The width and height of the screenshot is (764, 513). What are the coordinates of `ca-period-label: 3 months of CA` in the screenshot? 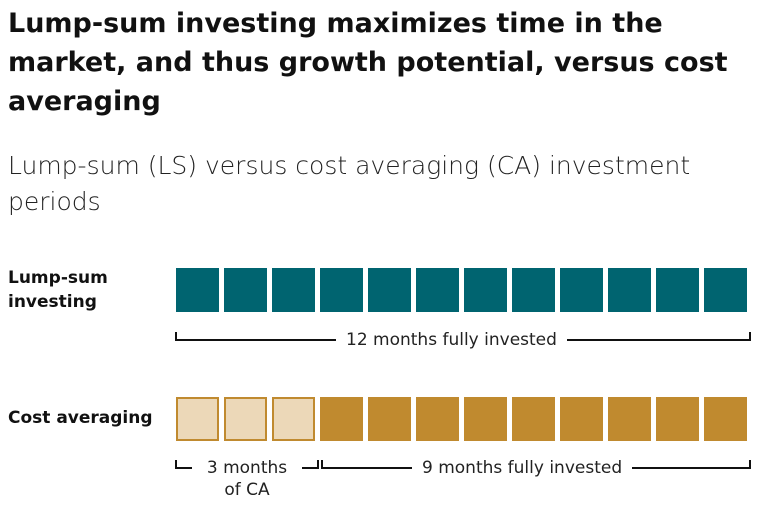 It's located at (247, 479).